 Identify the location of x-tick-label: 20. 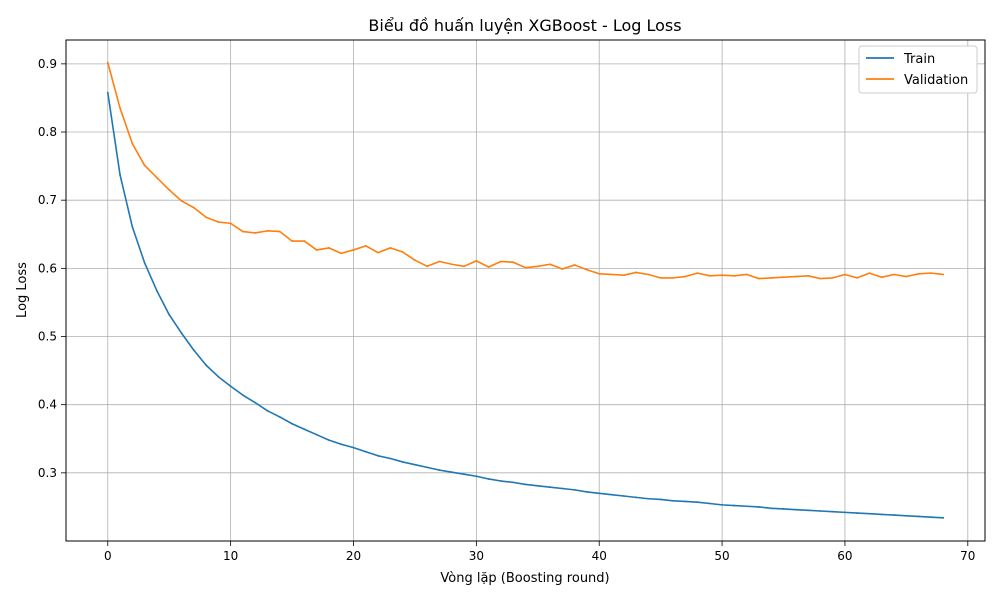
(353, 556).